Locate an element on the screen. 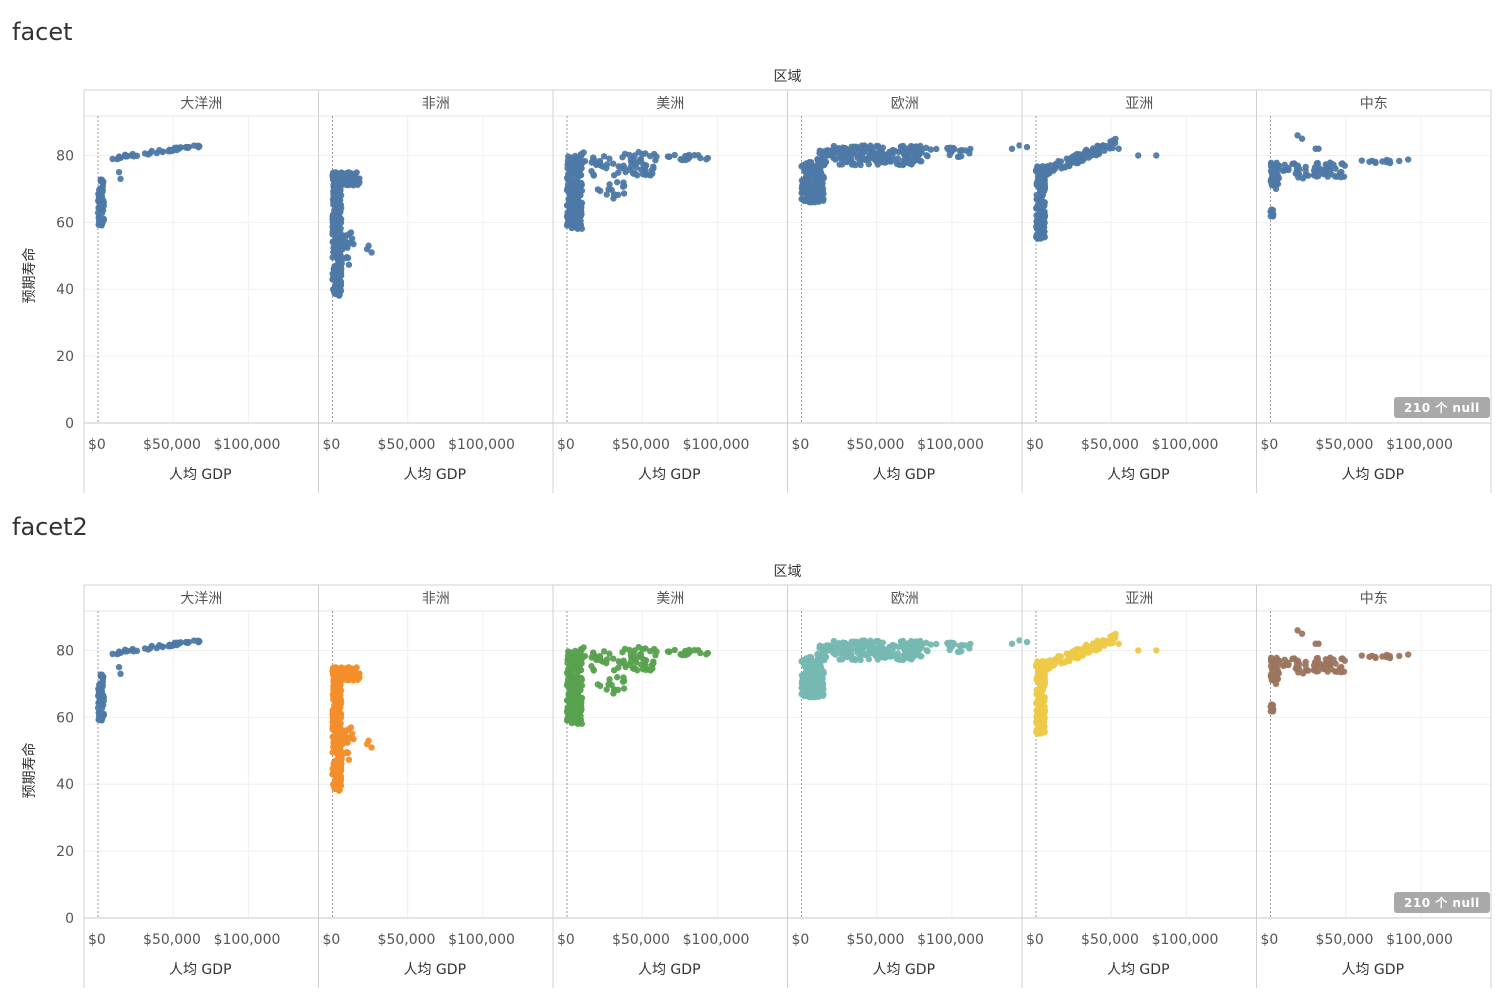  x-tick-label: $50,000 is located at coordinates (641, 445).